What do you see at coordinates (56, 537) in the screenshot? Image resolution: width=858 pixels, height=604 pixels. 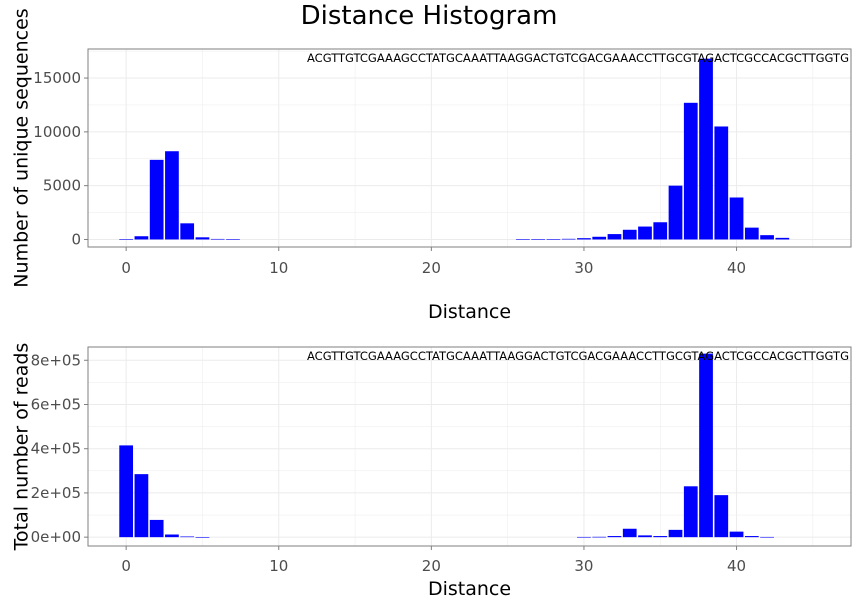 I see `y-tick-label: 0e+00` at bounding box center [56, 537].